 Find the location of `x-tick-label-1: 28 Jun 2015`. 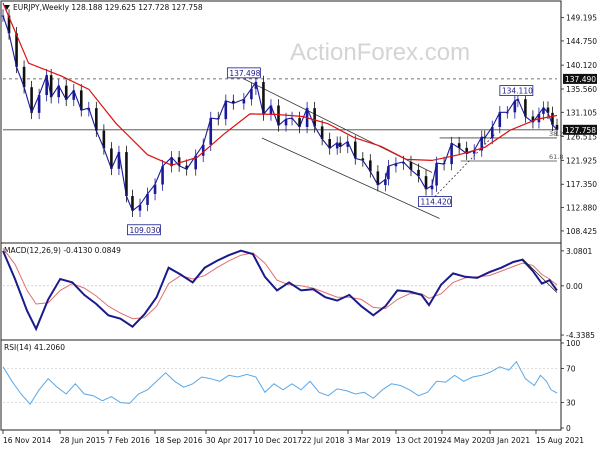

x-tick-label-1: 28 Jun 2015 is located at coordinates (82, 440).